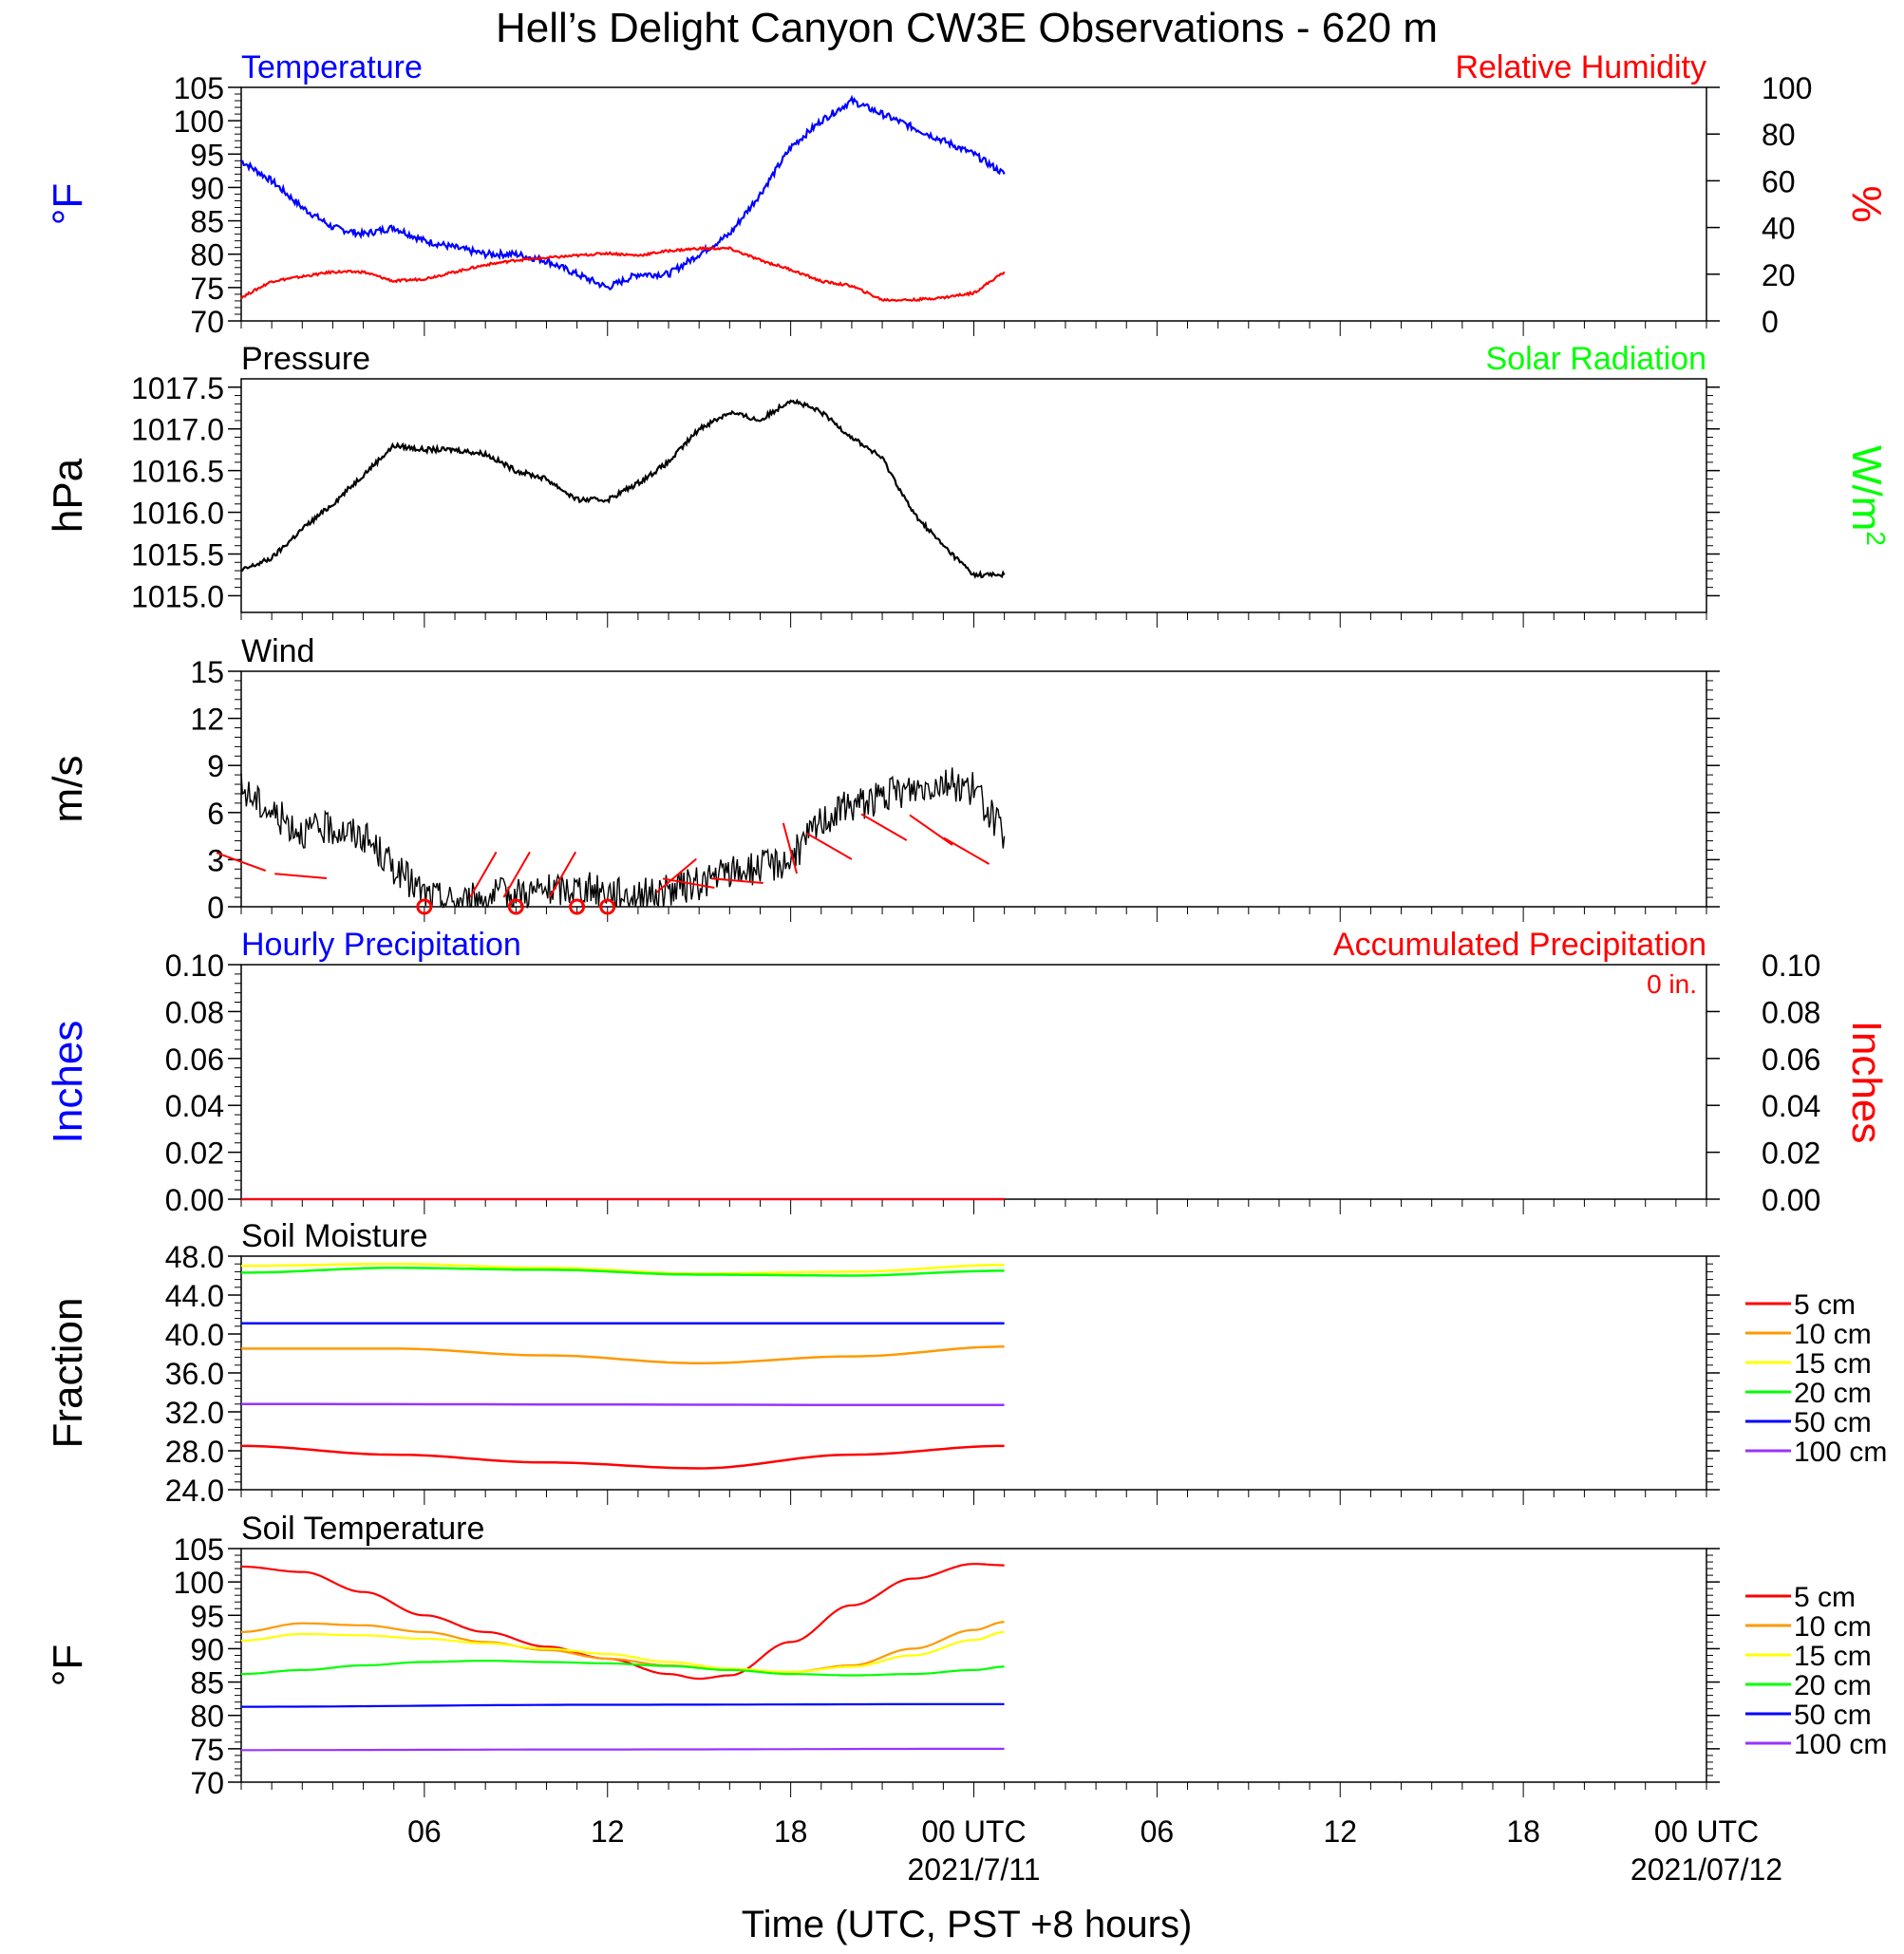  I want to click on x-date-label: 2021/07/12, so click(1707, 1869).